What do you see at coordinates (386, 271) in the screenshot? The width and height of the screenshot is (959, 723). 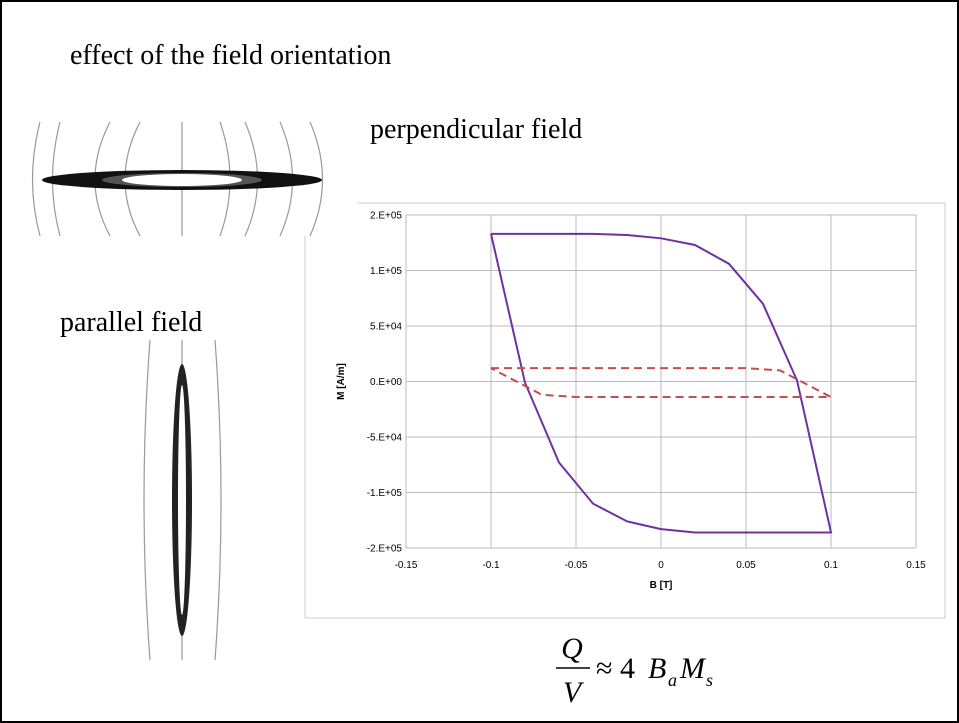 I see `y-tick-label: 1.E+05` at bounding box center [386, 271].